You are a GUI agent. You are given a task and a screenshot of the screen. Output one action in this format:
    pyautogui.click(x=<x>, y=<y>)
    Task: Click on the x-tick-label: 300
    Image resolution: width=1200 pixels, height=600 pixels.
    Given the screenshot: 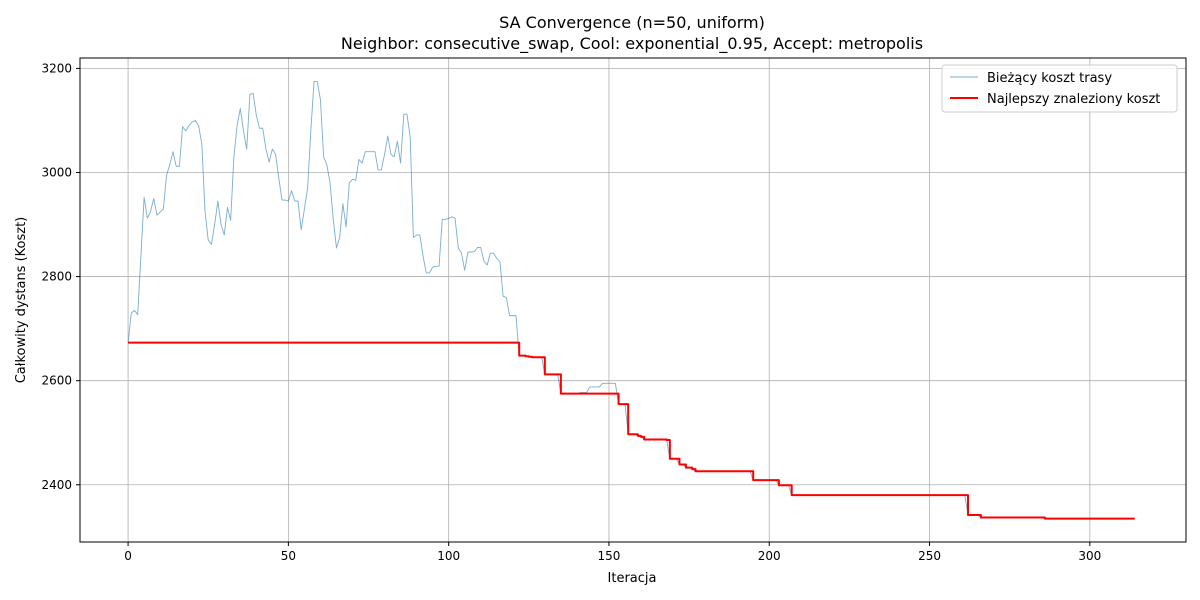 What is the action you would take?
    pyautogui.click(x=1089, y=556)
    